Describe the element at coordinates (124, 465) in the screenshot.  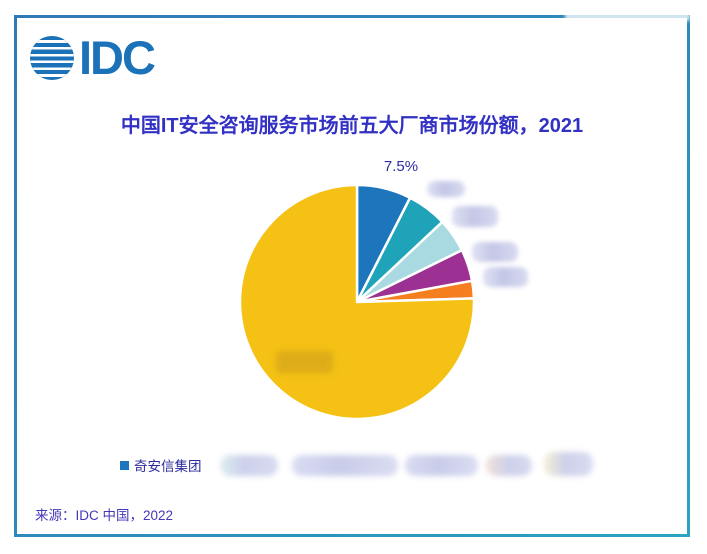
I see `legend-marker` at that location.